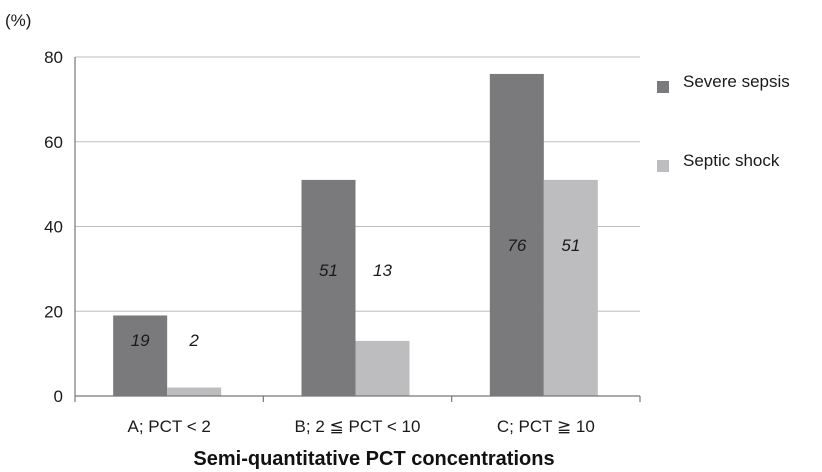 This screenshot has width=822, height=472. Describe the element at coordinates (663, 166) in the screenshot. I see `legend-swatch-septic-shock` at that location.